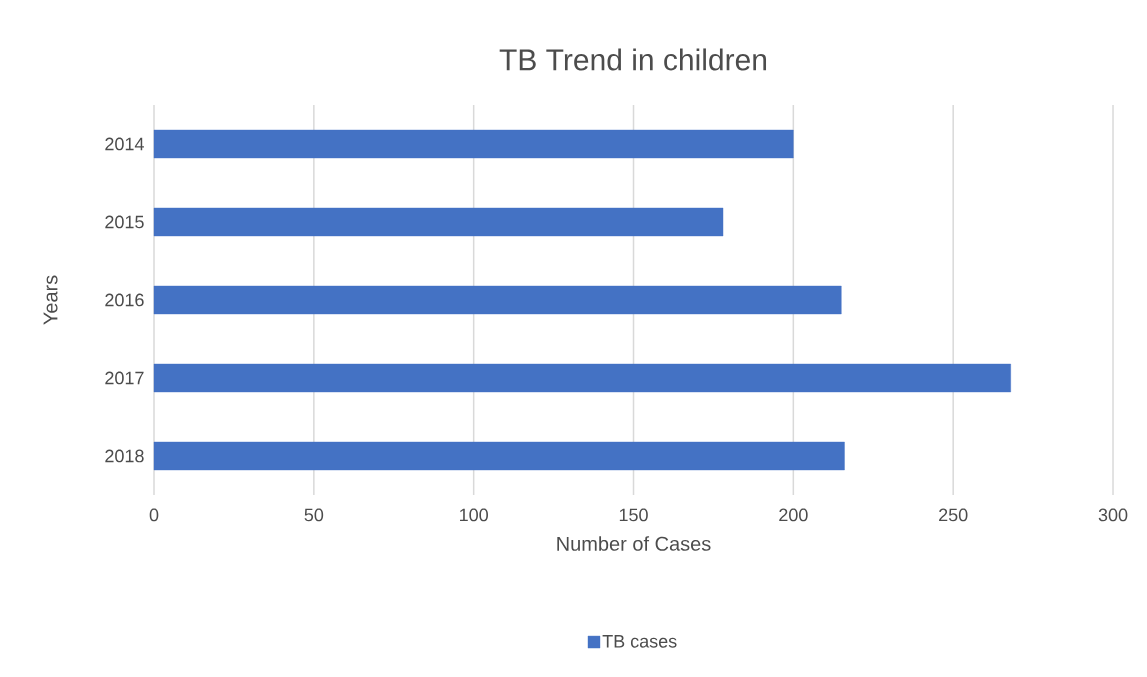 The image size is (1147, 677). Describe the element at coordinates (314, 515) in the screenshot. I see `x-tick-label: 50` at that location.